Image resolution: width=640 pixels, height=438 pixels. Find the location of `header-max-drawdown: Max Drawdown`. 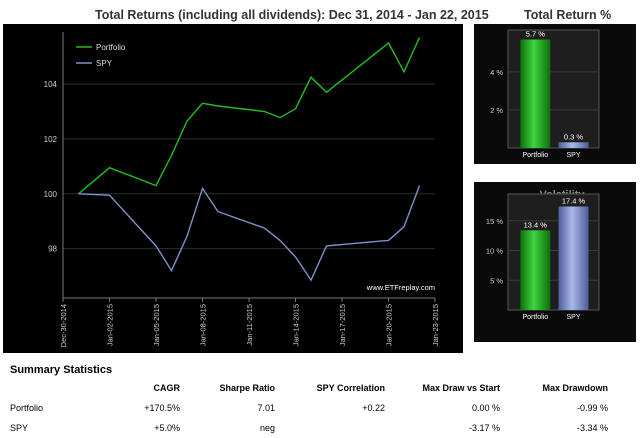

header-max-drawdown: Max Drawdown is located at coordinates (575, 388).